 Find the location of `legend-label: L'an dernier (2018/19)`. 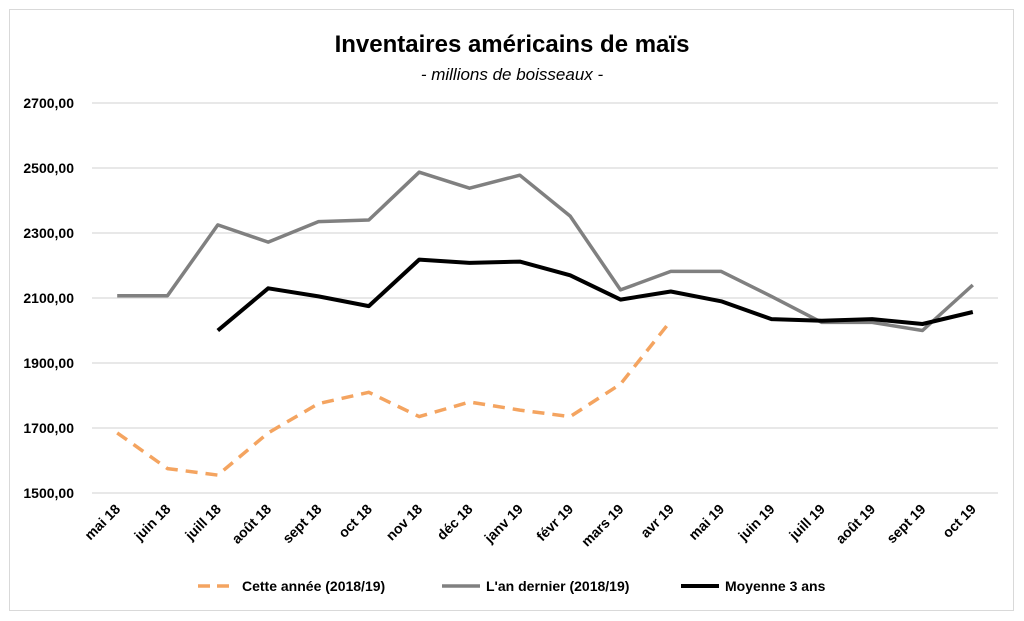

legend-label: L'an dernier (2018/19) is located at coordinates (557, 586).